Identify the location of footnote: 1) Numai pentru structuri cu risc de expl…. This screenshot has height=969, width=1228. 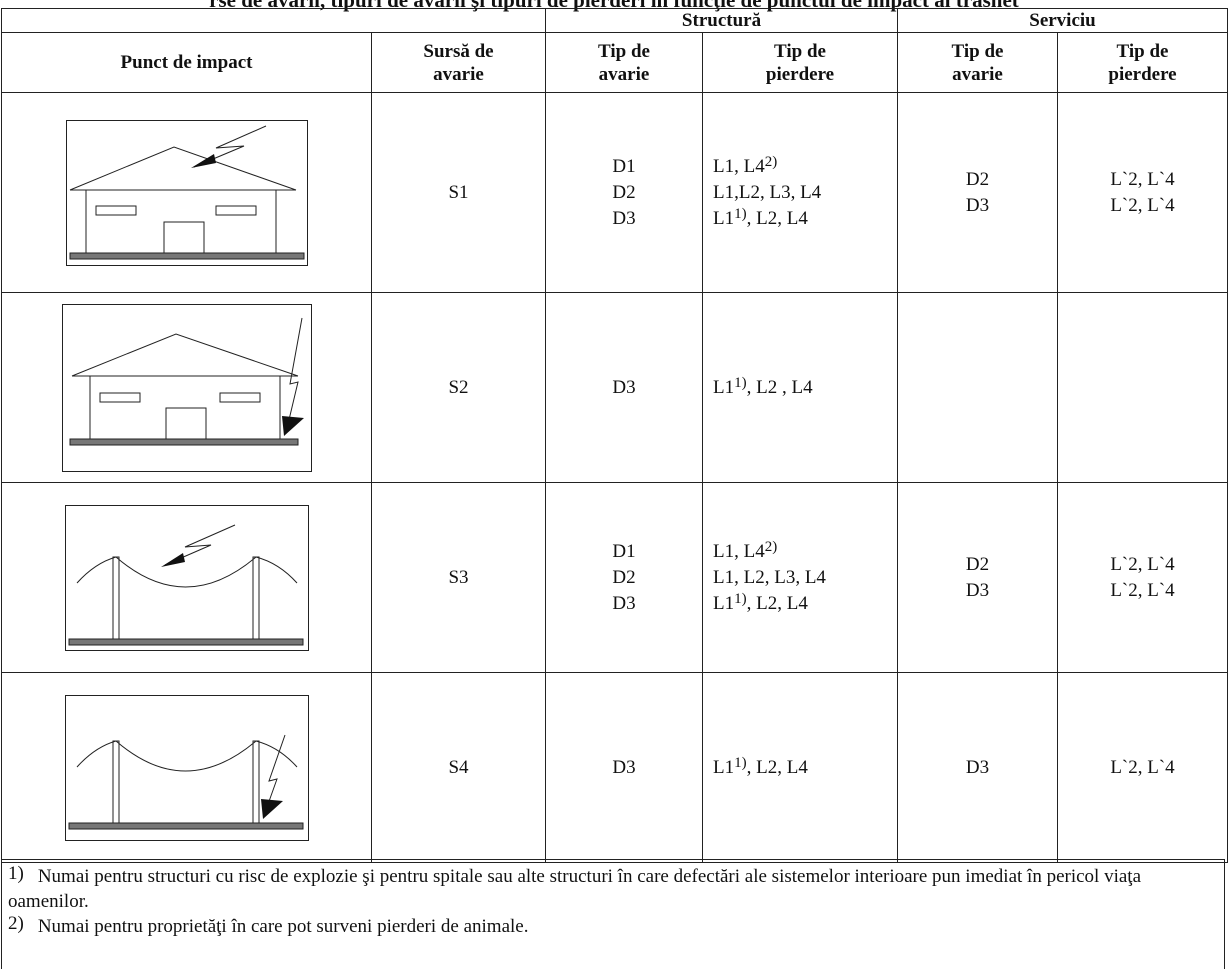
(612, 888).